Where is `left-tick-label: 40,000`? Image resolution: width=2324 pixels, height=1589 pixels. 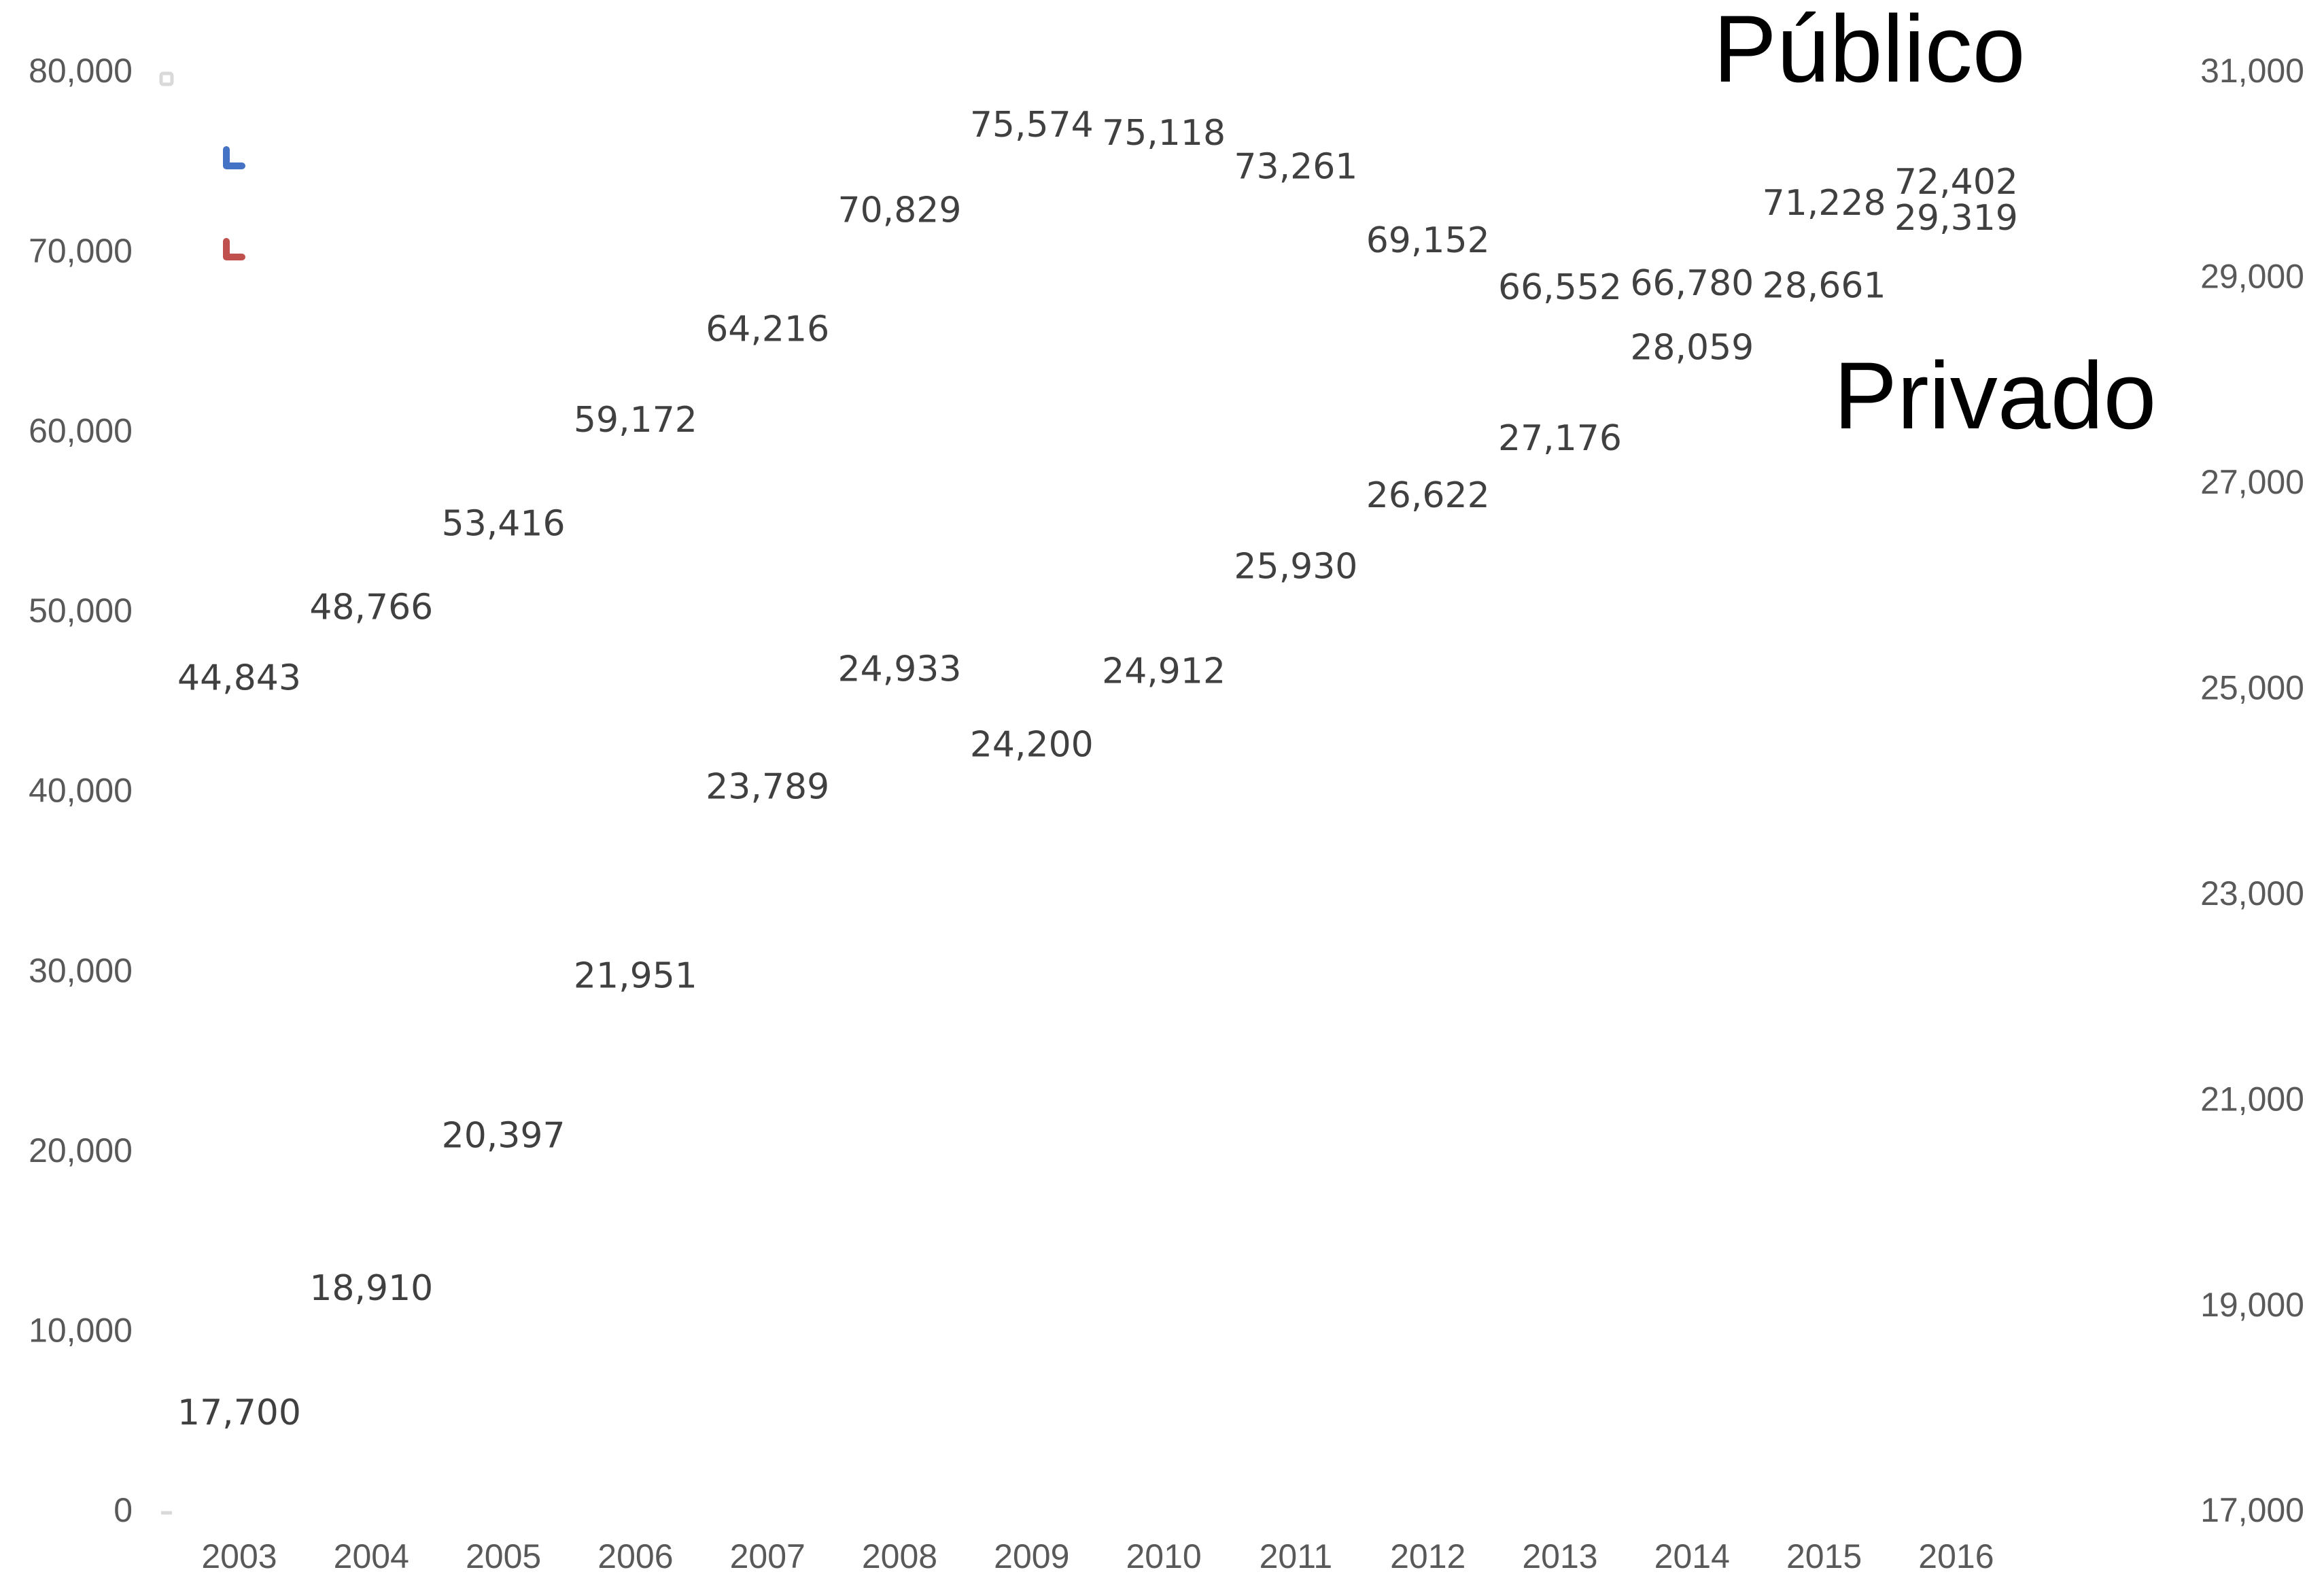 left-tick-label: 40,000 is located at coordinates (81, 791).